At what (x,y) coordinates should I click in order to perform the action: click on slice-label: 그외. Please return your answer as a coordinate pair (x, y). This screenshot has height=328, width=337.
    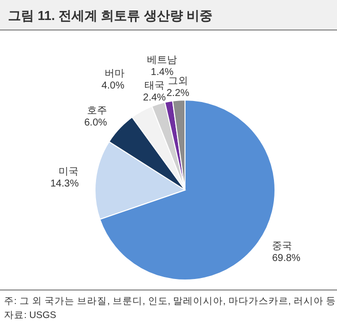
    Looking at the image, I should click on (178, 82).